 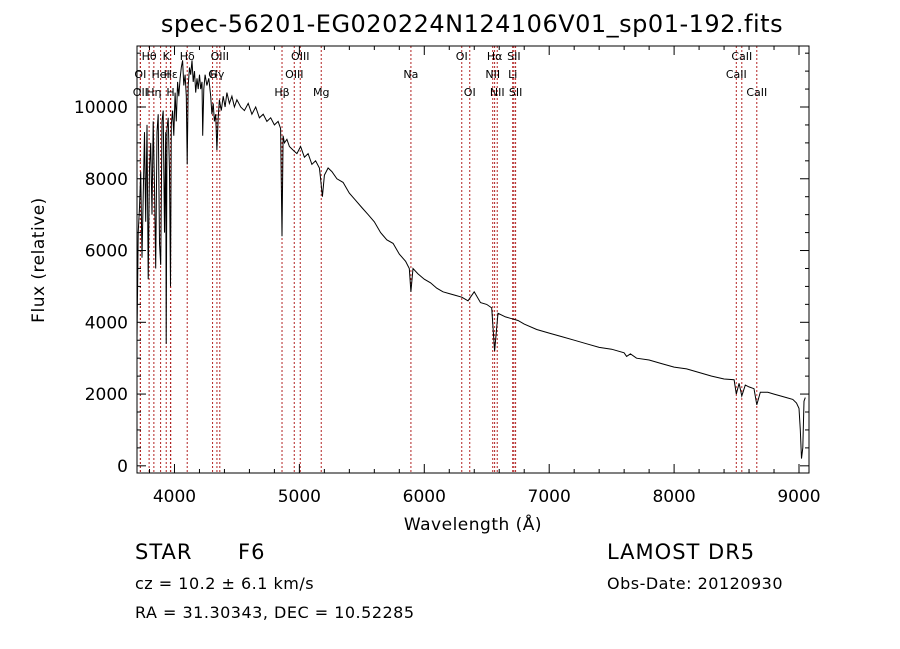 What do you see at coordinates (275, 612) in the screenshot?
I see `coordinates: RA = 31.30343, DEC = 10.52285` at bounding box center [275, 612].